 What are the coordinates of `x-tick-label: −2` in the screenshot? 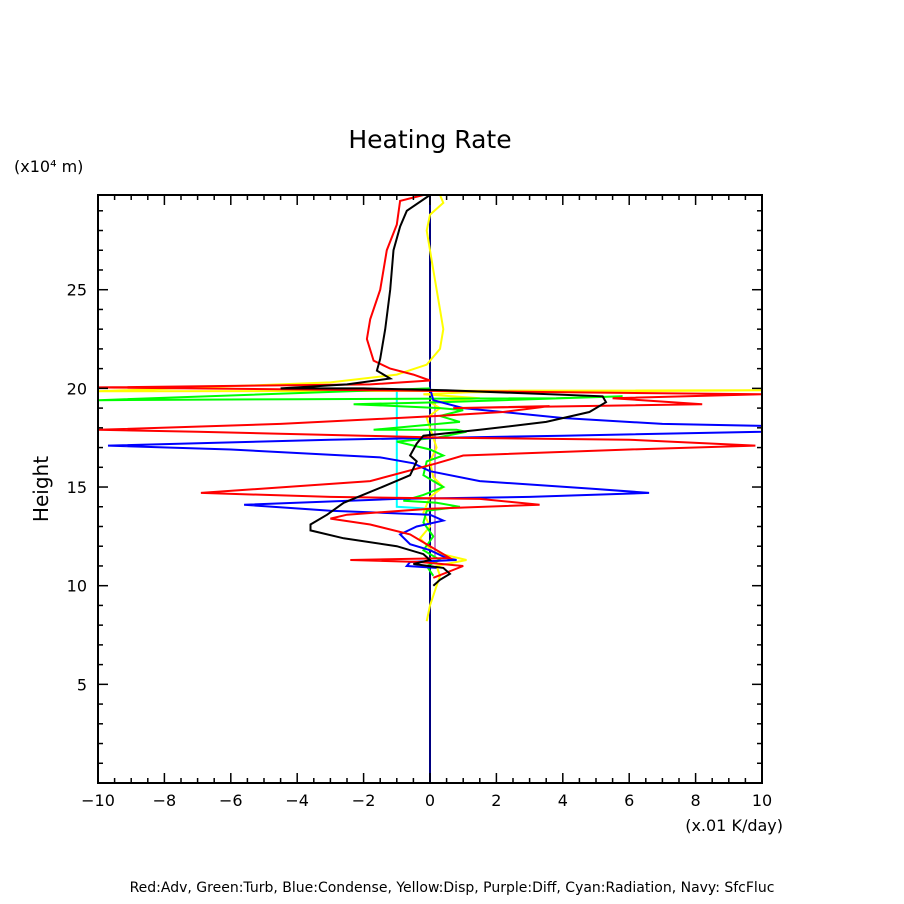 It's located at (364, 800).